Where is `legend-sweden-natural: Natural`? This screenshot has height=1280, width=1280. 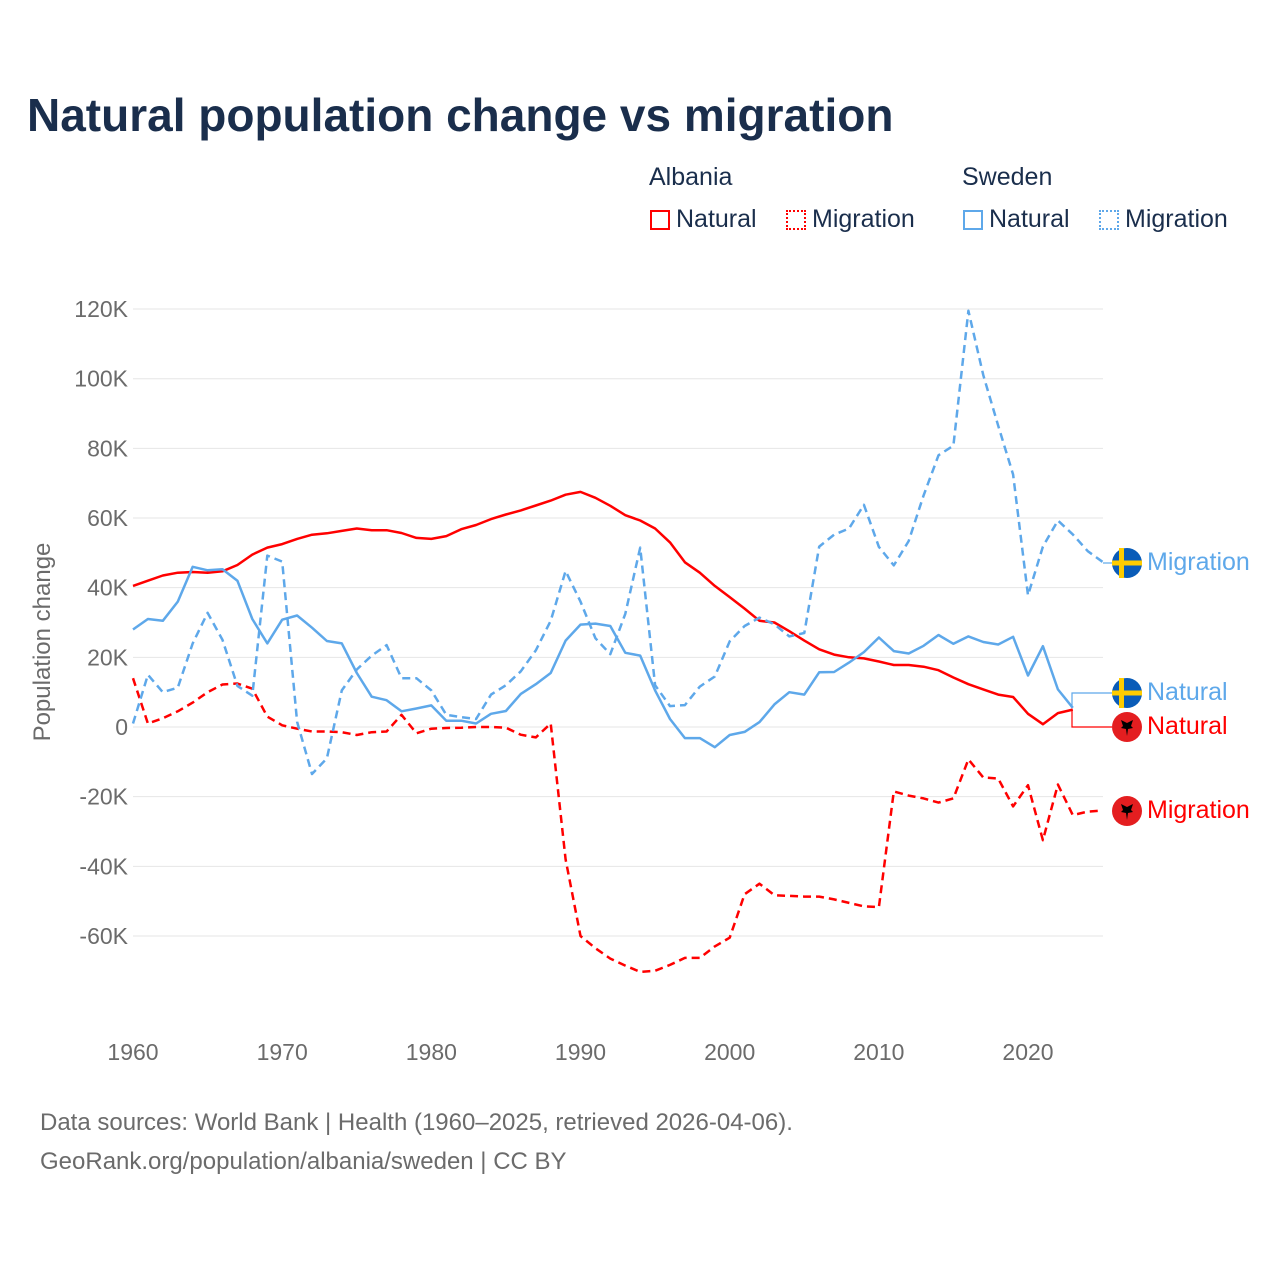
legend-sweden-natural: Natural is located at coordinates (1016, 219).